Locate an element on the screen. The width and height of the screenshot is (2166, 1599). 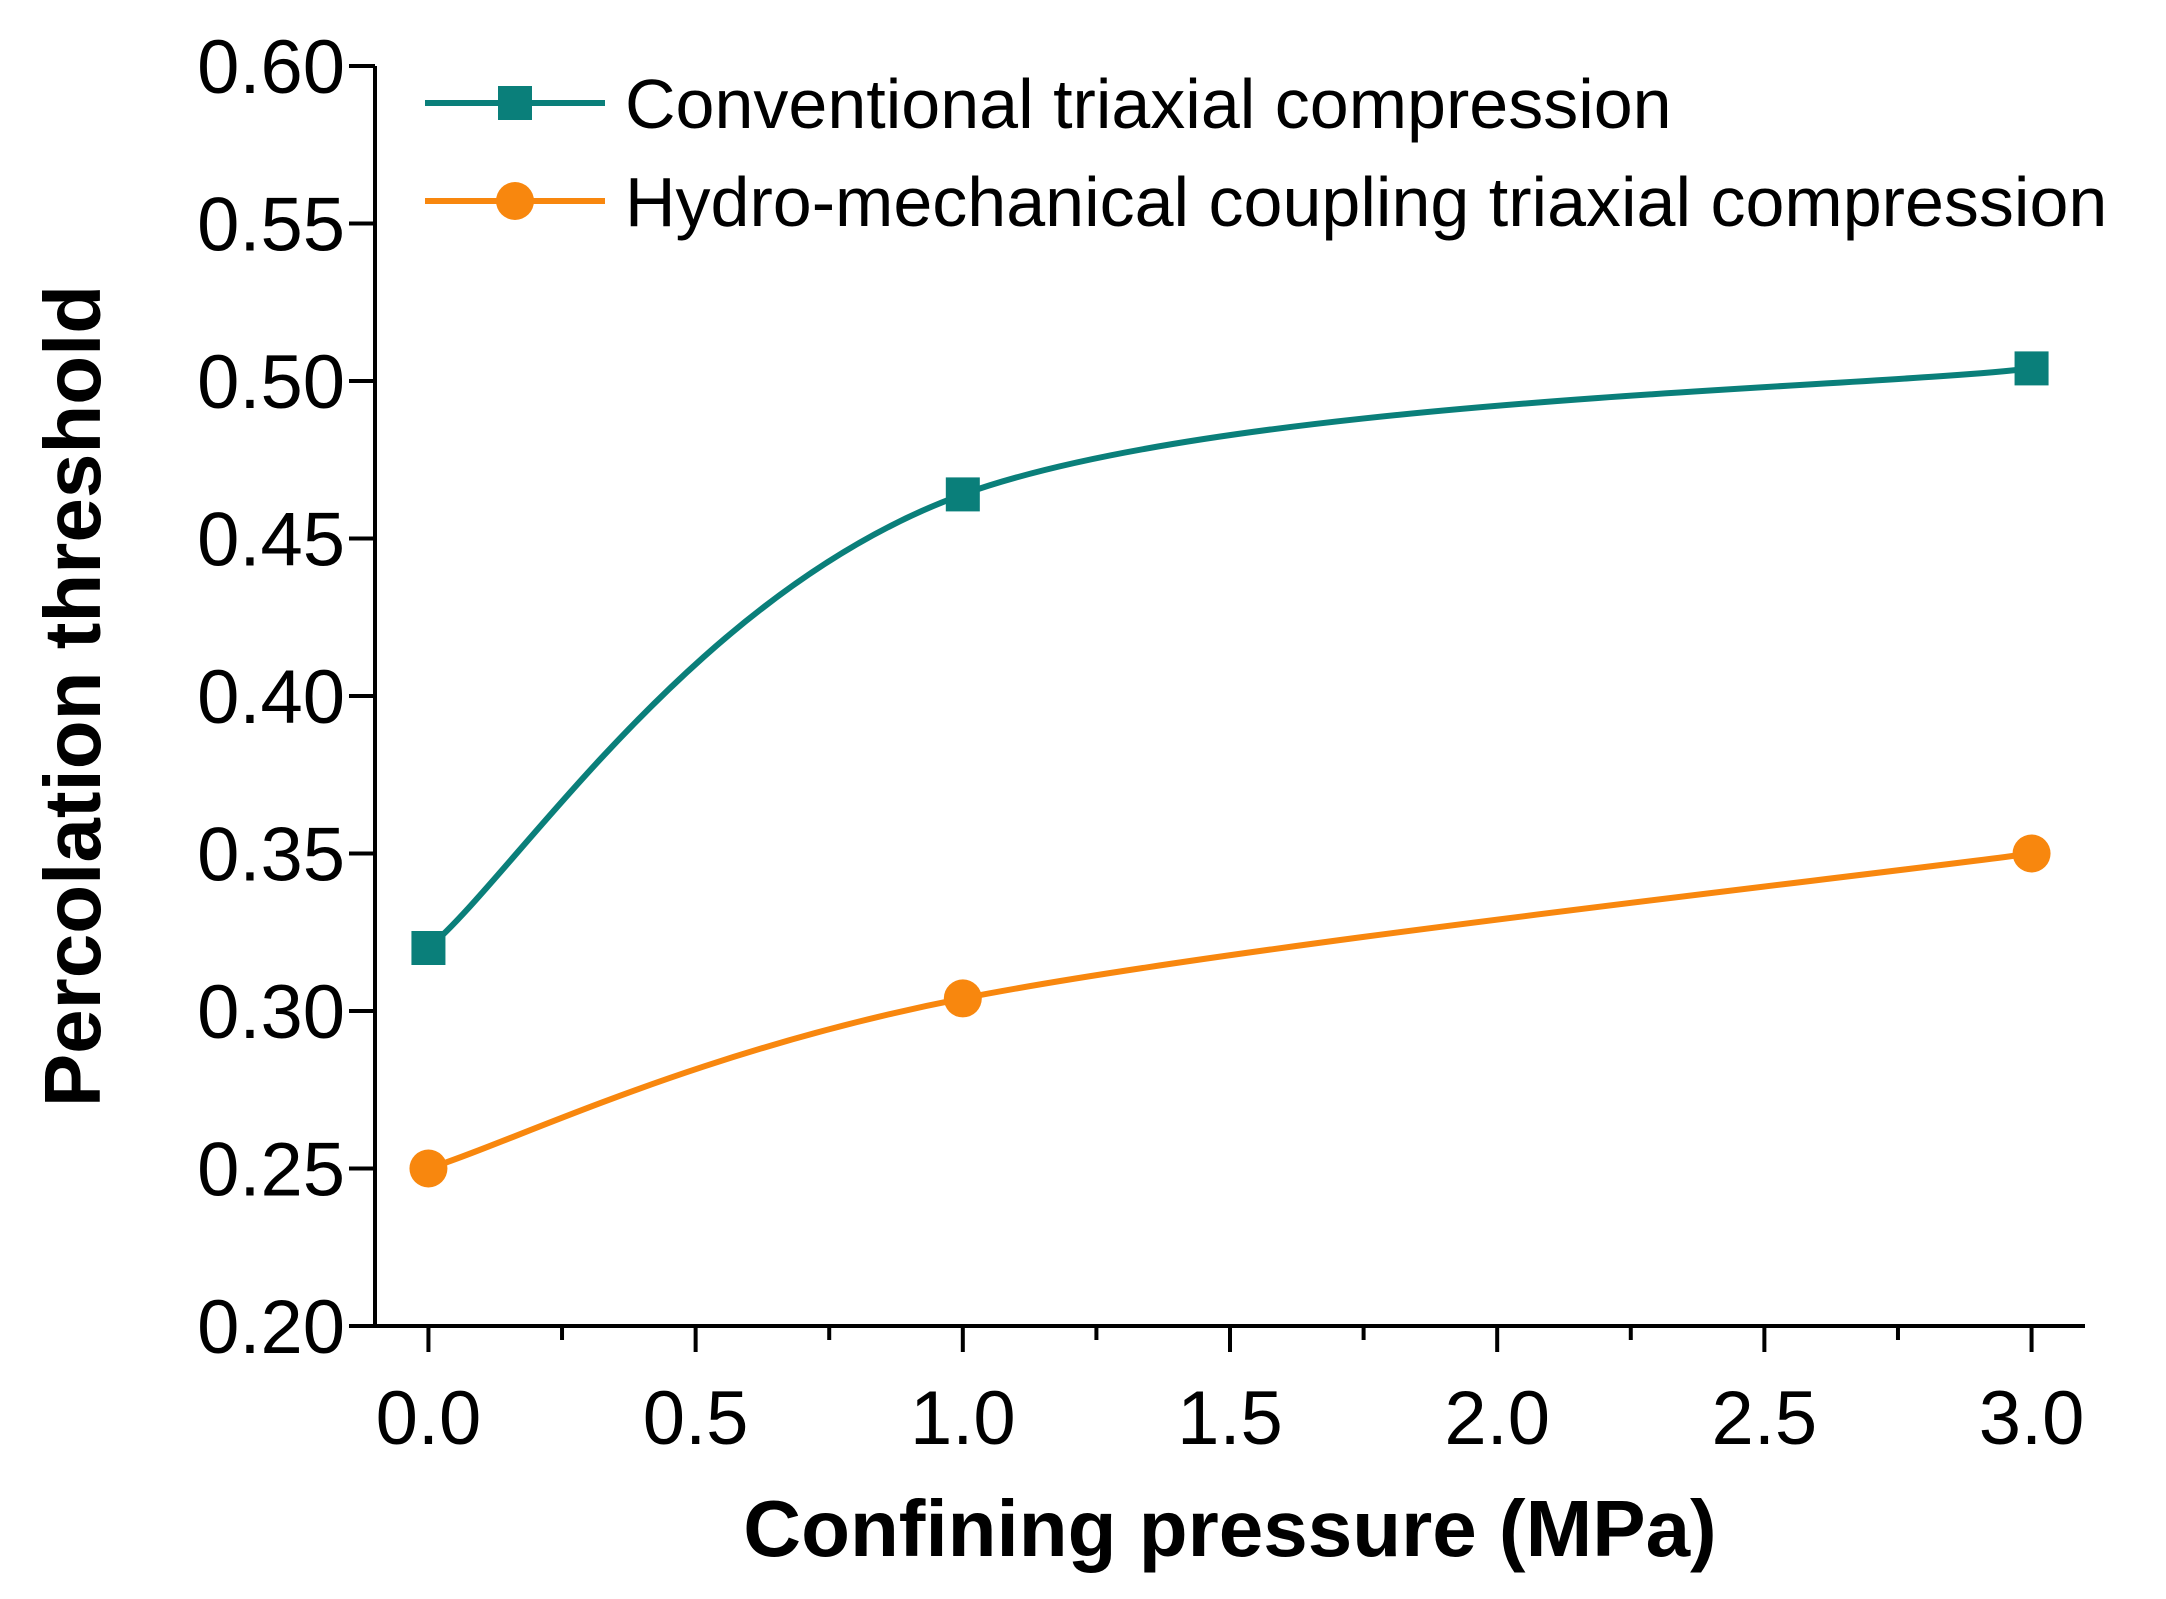
x-tick-label: 3.0 is located at coordinates (2032, 1418).